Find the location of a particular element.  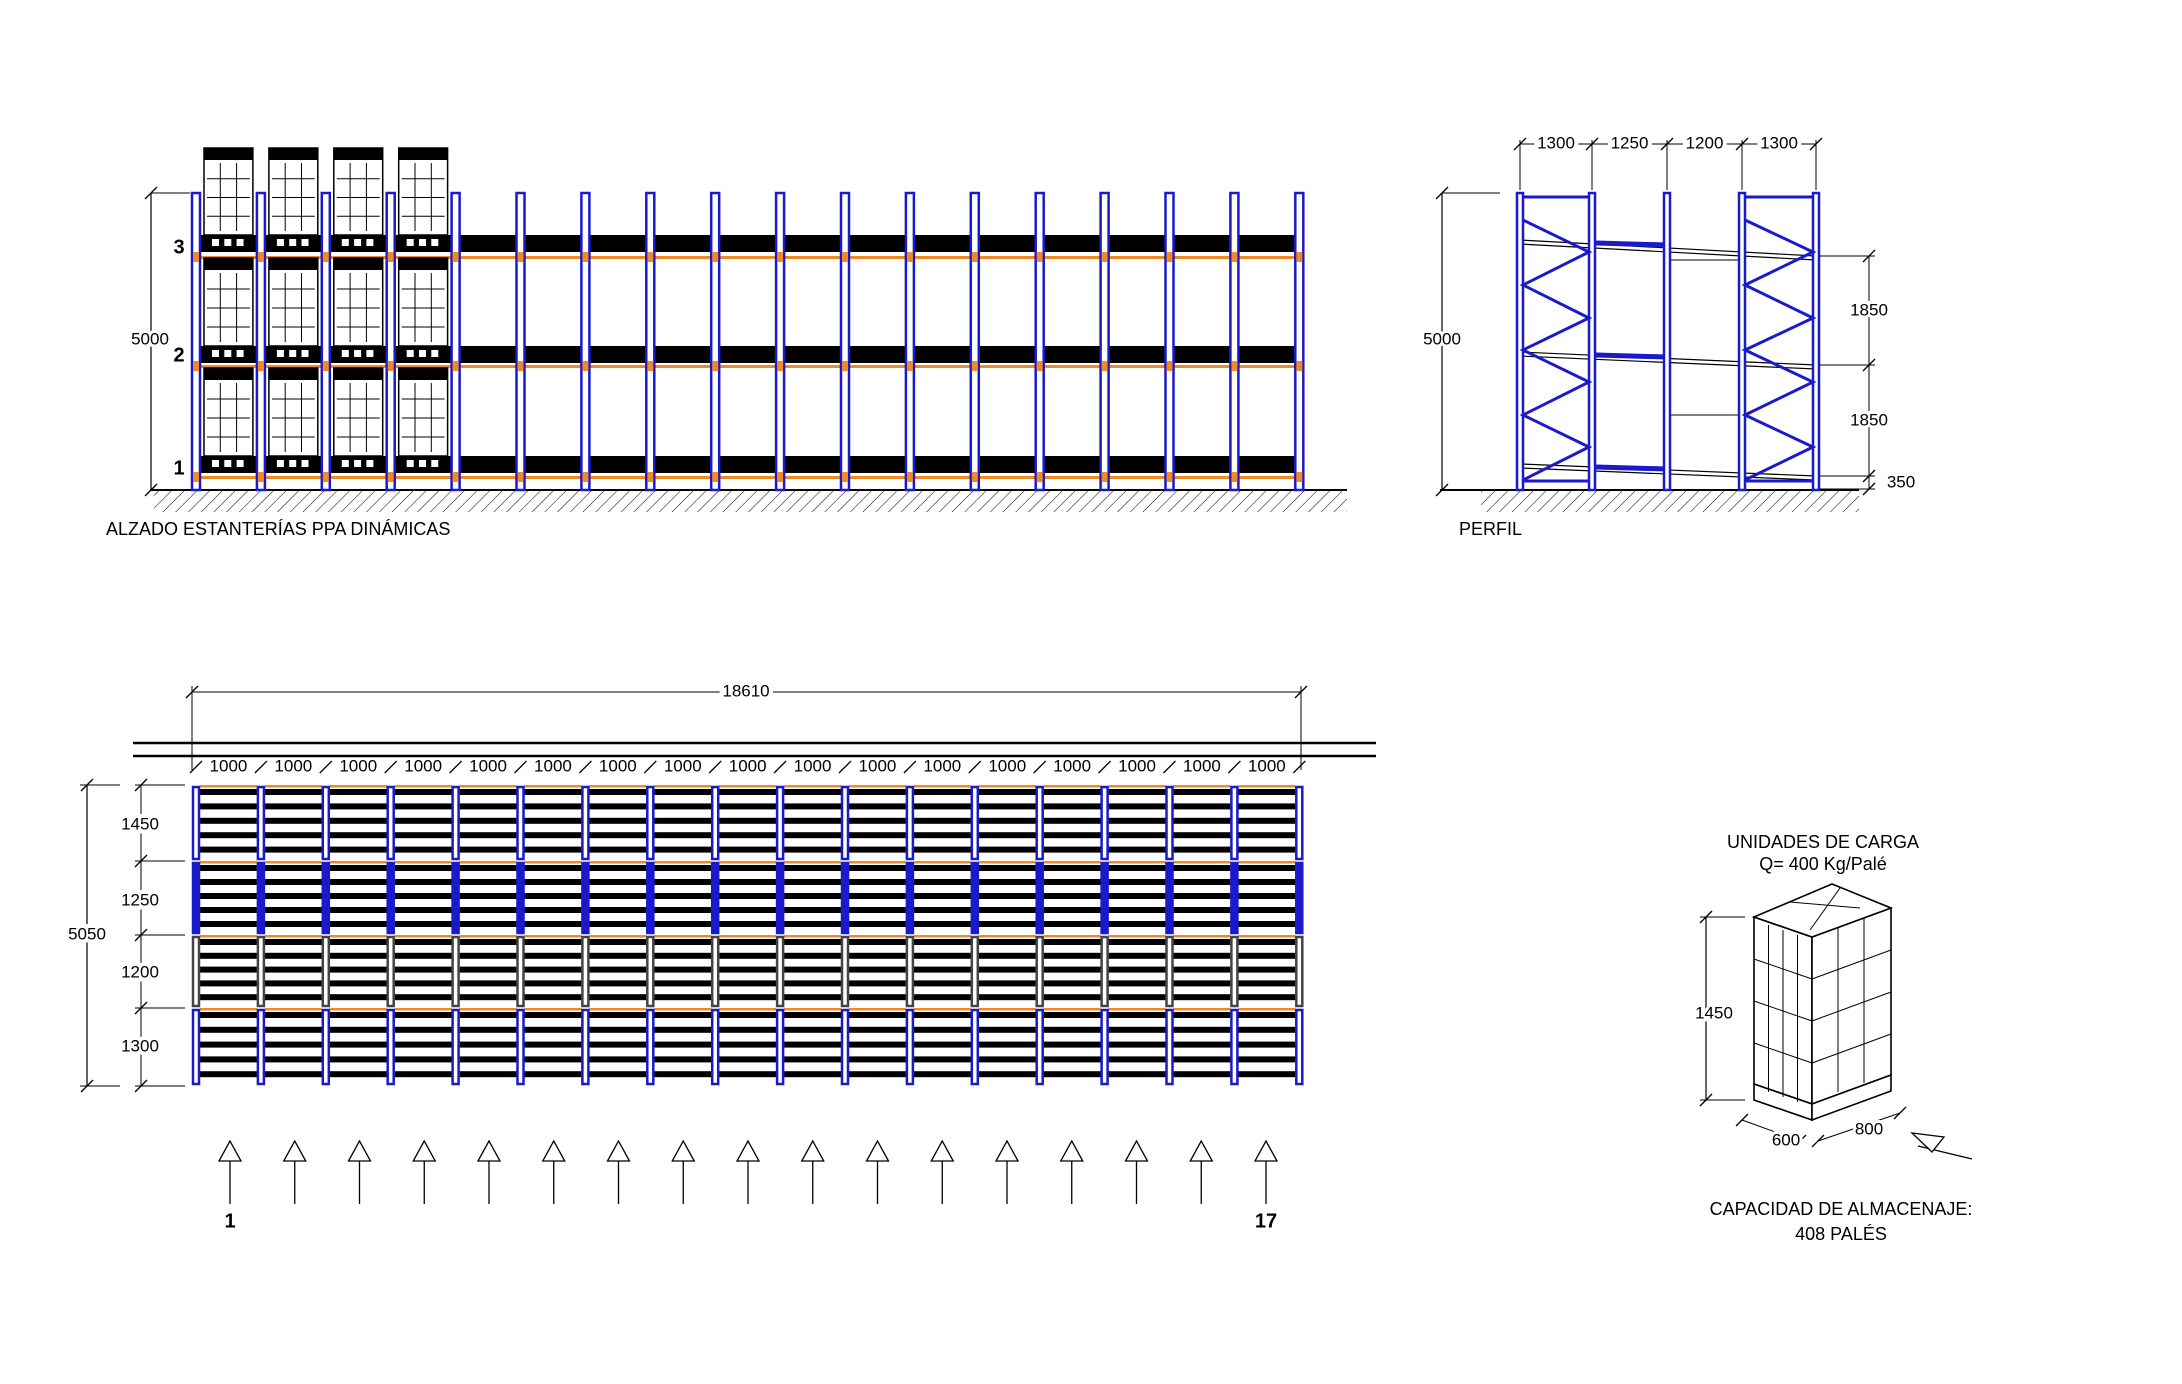

unit-width-dimension: 600 is located at coordinates (1786, 1139).